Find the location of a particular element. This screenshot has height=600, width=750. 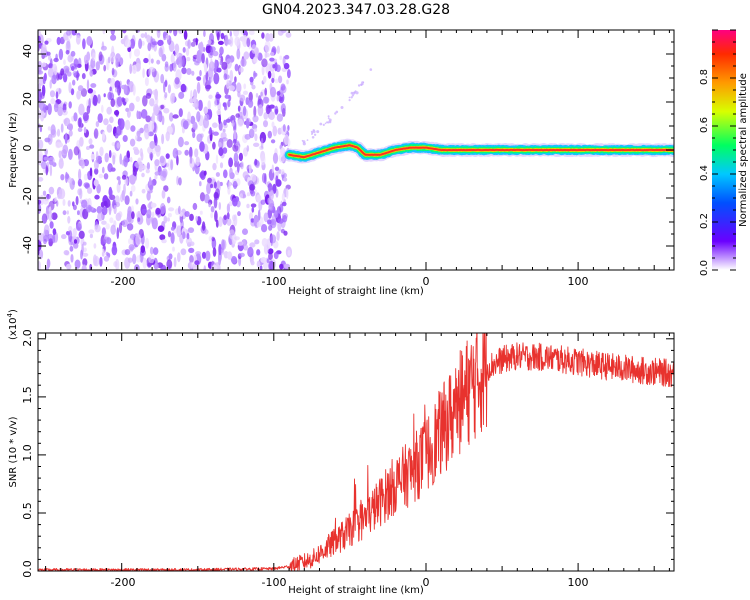

colorbar-tick-label: 0.2 is located at coordinates (704, 221).